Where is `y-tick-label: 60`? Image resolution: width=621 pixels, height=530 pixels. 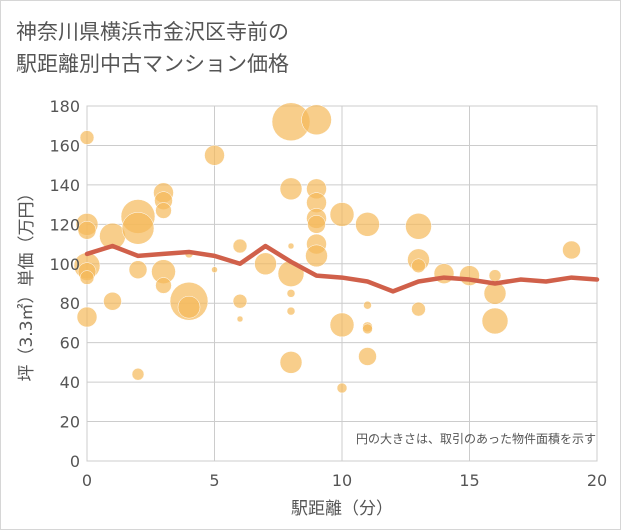
y-tick-label: 60 is located at coordinates (70, 343).